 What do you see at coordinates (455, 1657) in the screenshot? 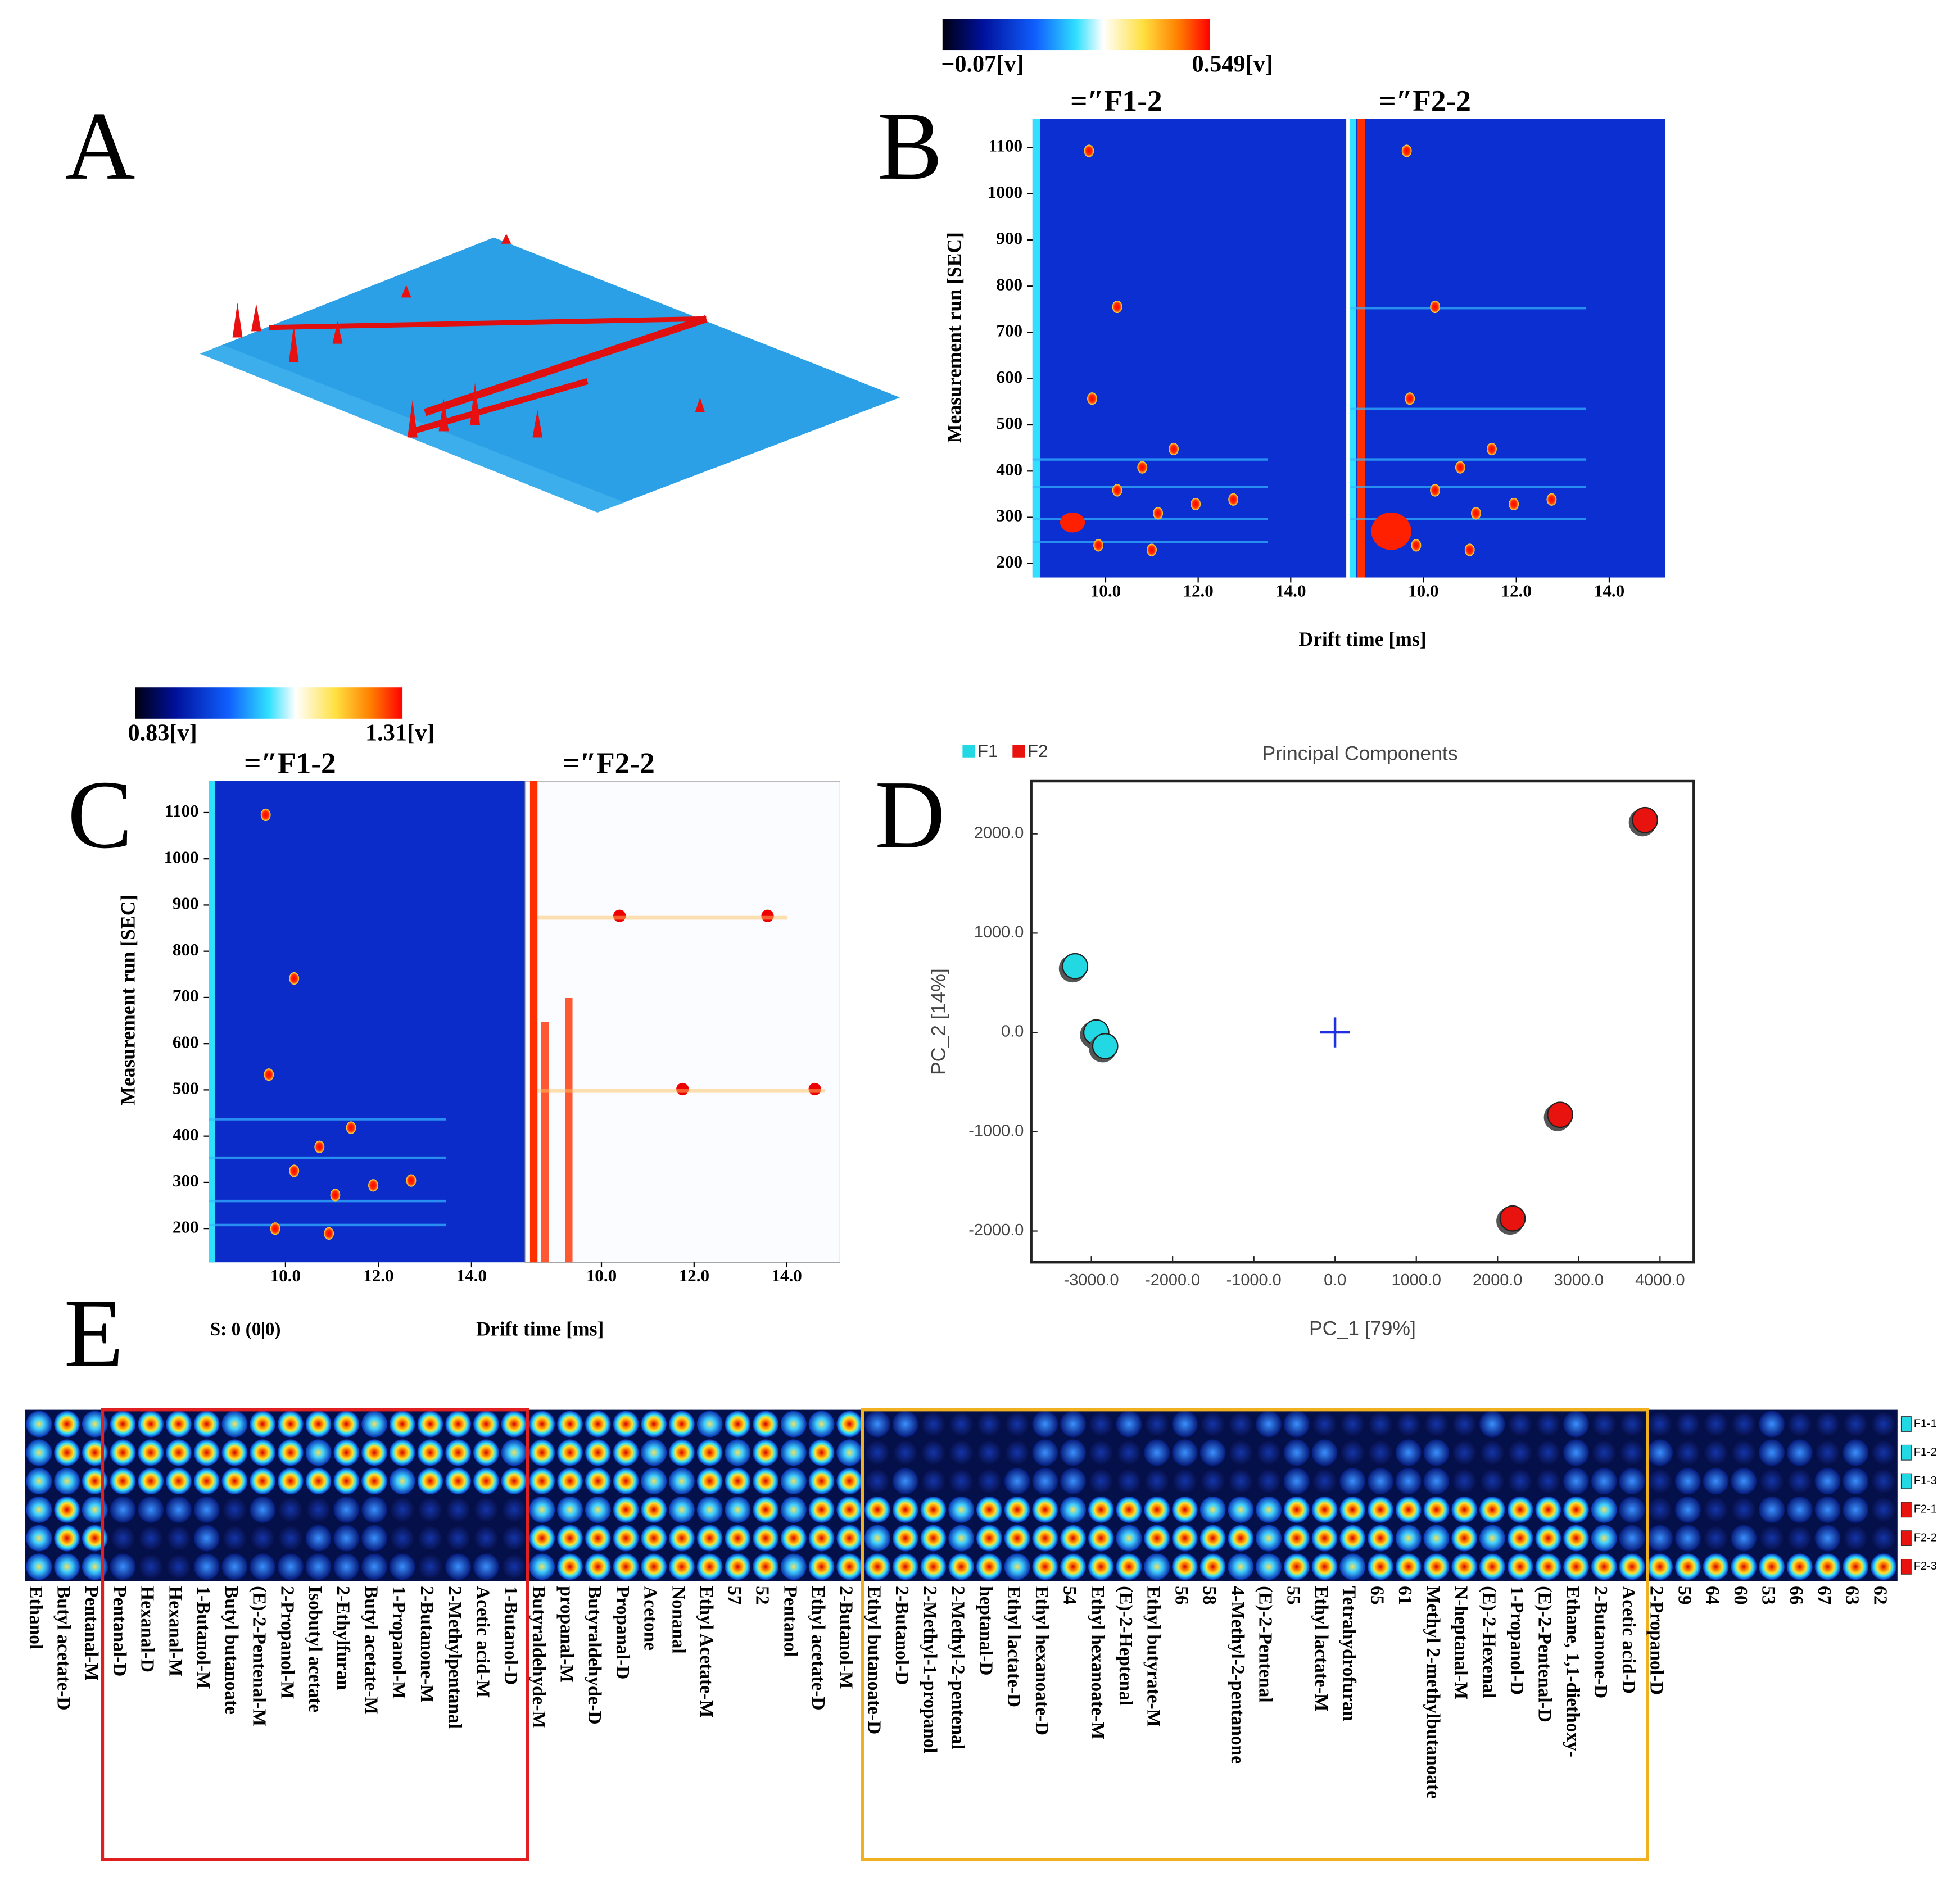
I see `column-label: 2-Methylpentanal` at bounding box center [455, 1657].